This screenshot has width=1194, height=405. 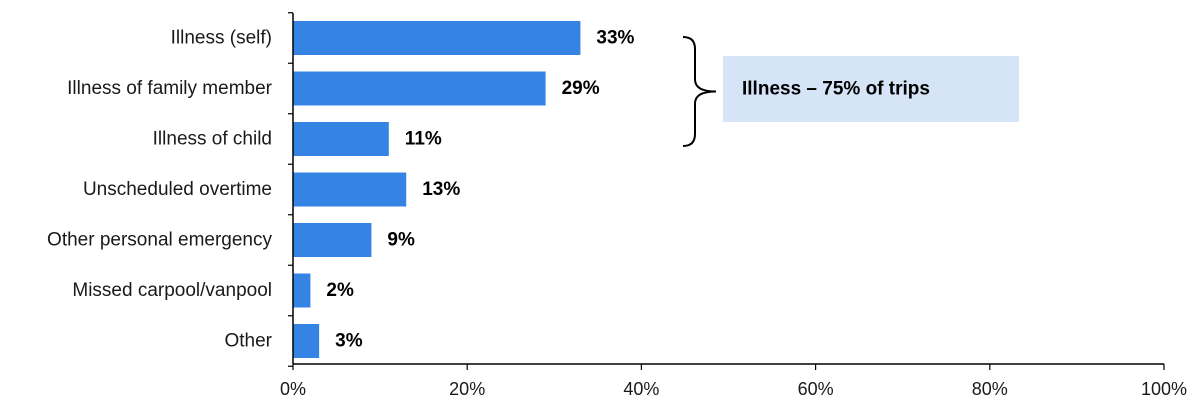 I want to click on value-label: 3%, so click(x=349, y=341).